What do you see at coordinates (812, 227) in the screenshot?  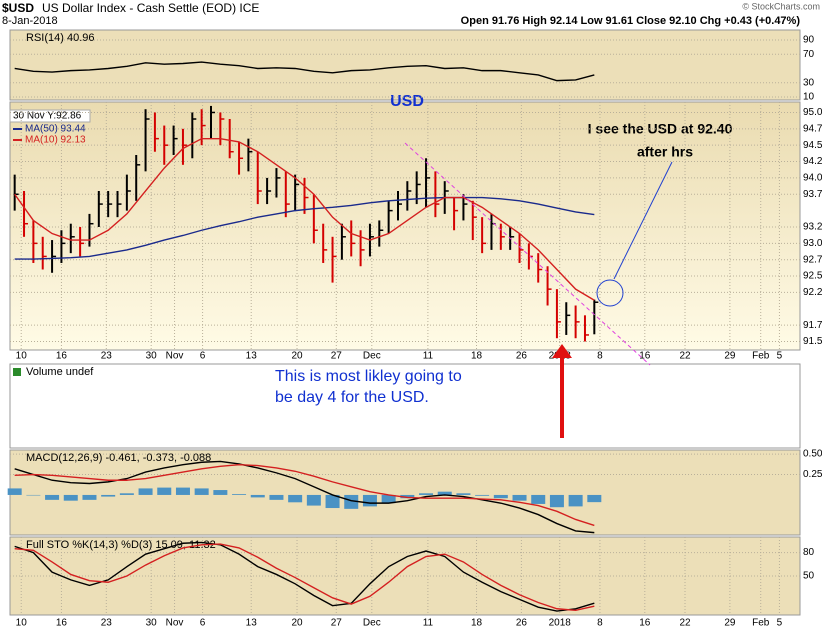 I see `y-tick-label: 93.2` at bounding box center [812, 227].